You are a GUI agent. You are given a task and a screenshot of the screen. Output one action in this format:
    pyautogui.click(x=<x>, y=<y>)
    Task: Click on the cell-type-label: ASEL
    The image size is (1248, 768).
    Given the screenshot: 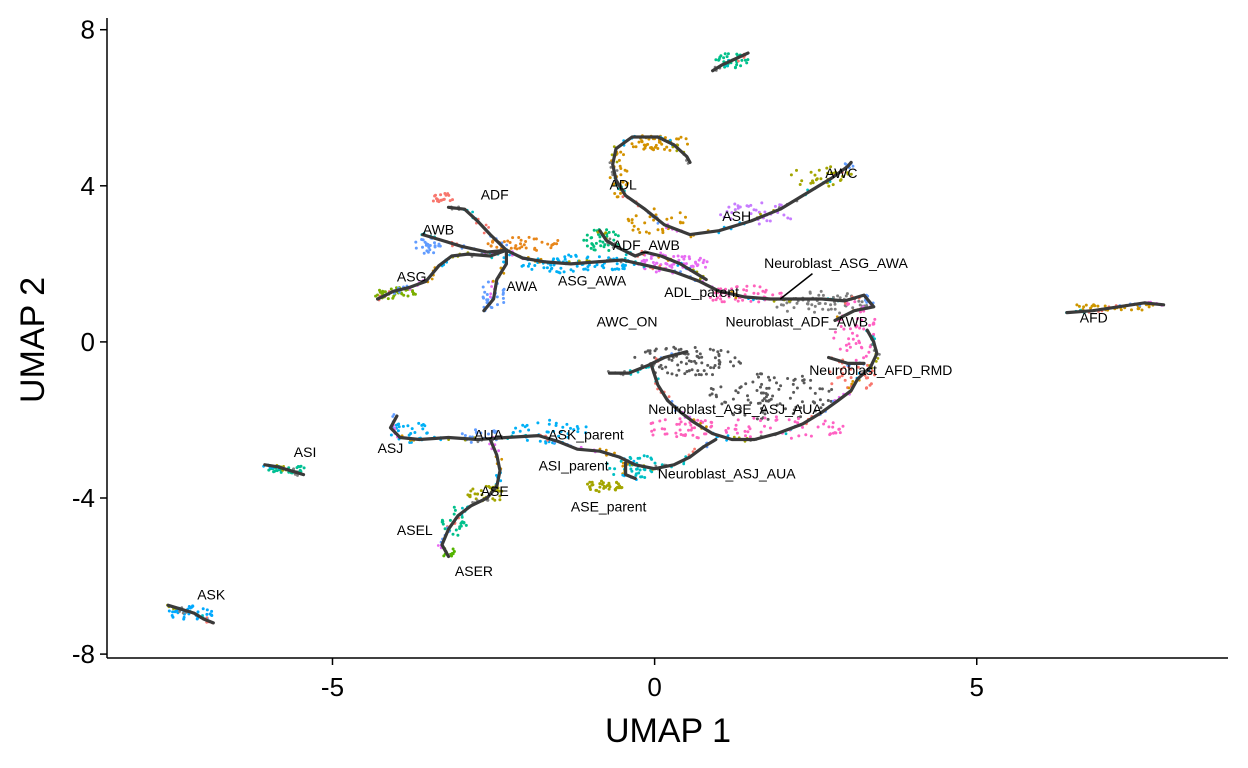 What is the action you would take?
    pyautogui.click(x=415, y=530)
    